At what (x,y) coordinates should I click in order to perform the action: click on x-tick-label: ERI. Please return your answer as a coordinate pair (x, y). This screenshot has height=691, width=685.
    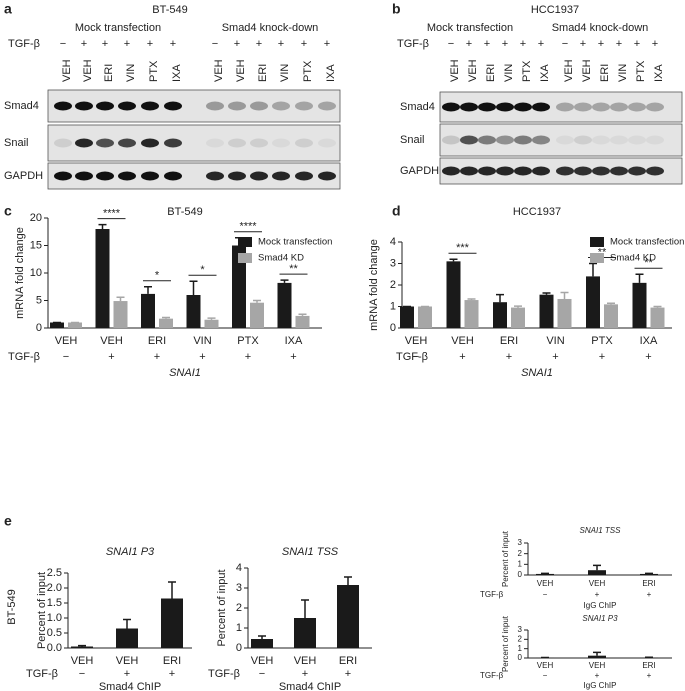
    Looking at the image, I should click on (172, 661).